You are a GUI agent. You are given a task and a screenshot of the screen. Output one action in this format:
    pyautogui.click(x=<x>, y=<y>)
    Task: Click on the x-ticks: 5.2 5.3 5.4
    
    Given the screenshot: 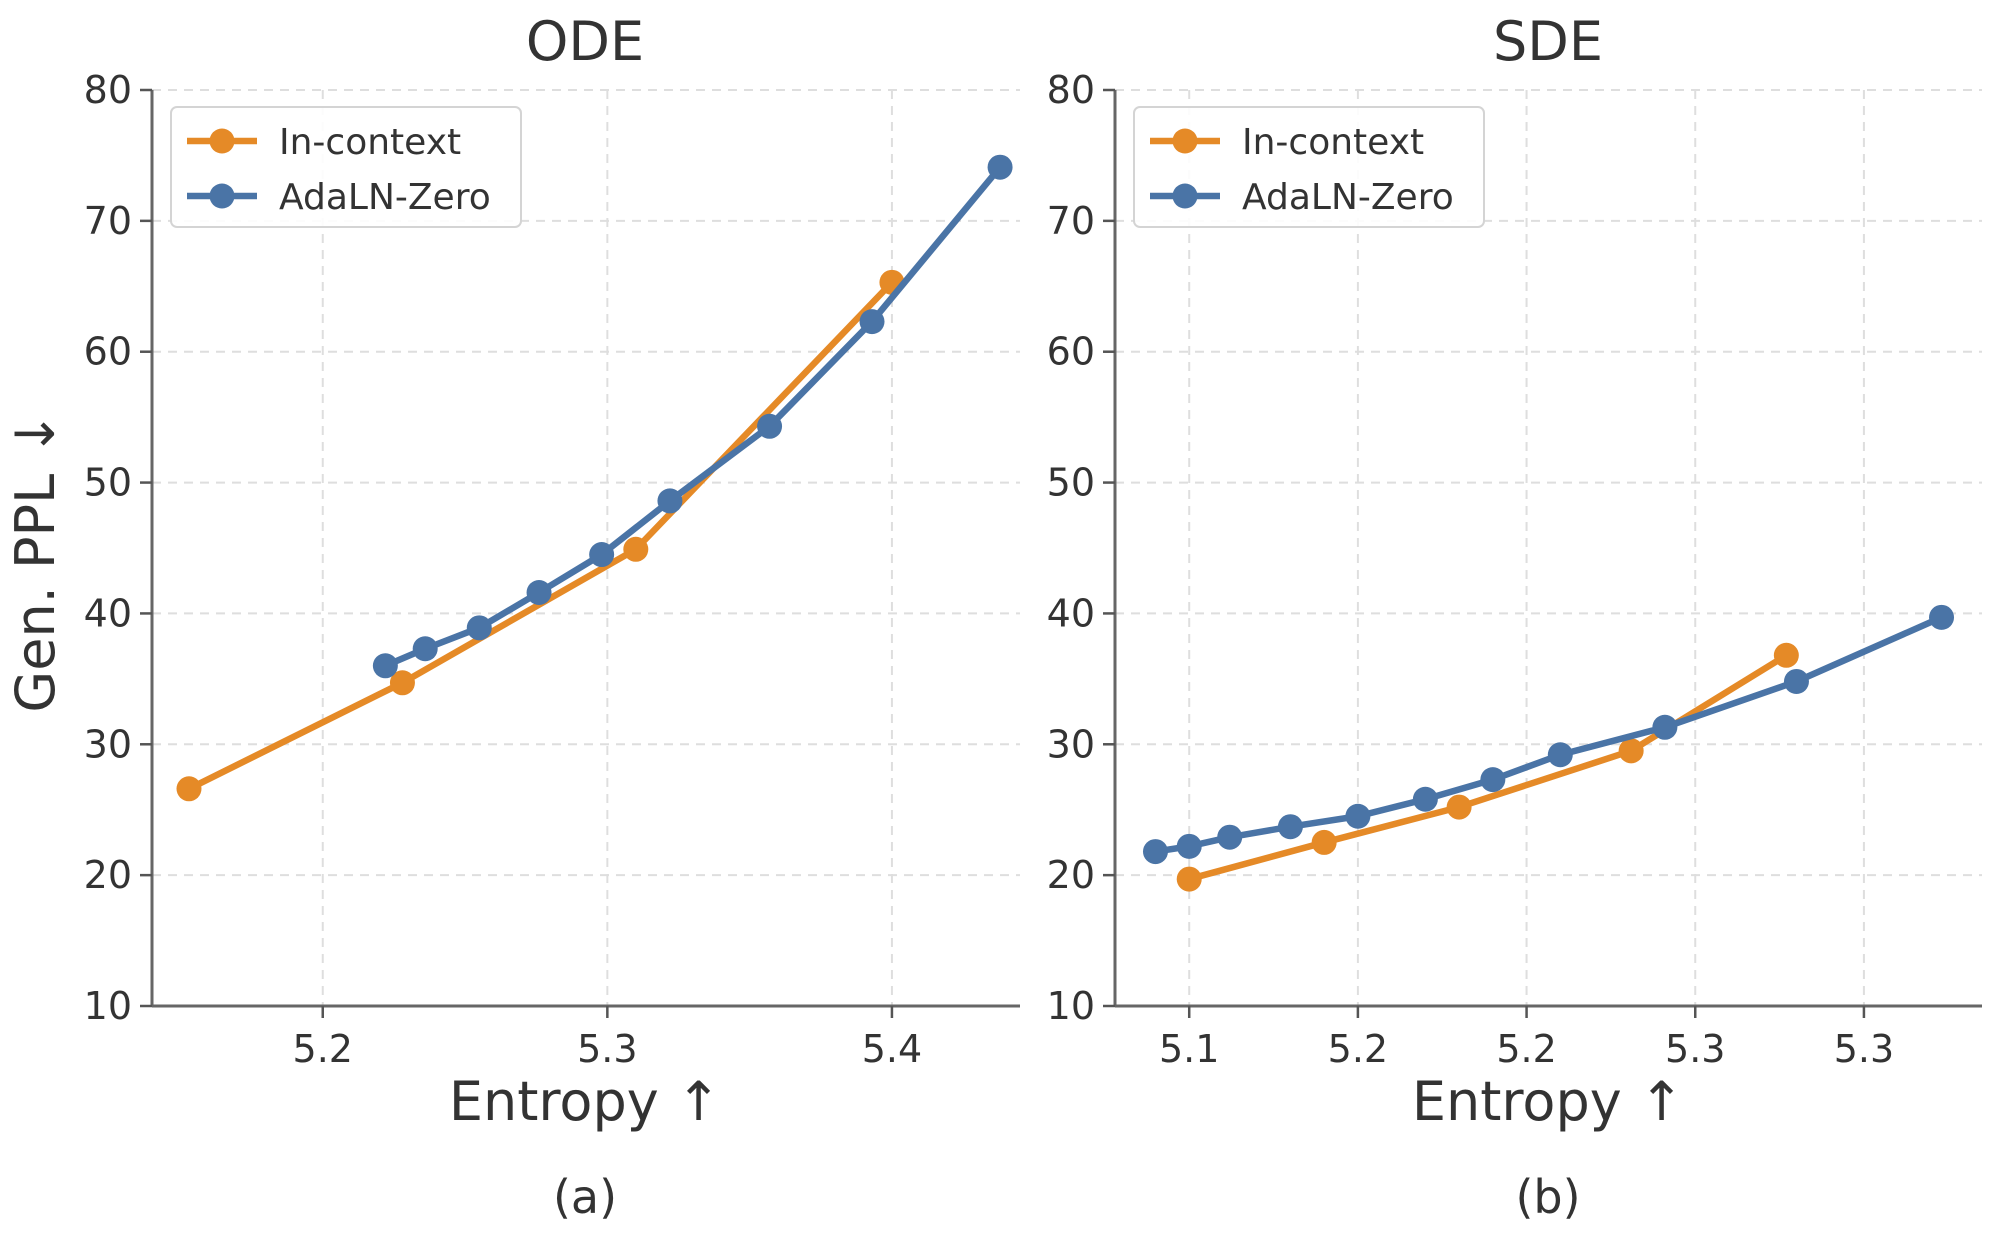 What is the action you would take?
    pyautogui.click(x=607, y=1038)
    